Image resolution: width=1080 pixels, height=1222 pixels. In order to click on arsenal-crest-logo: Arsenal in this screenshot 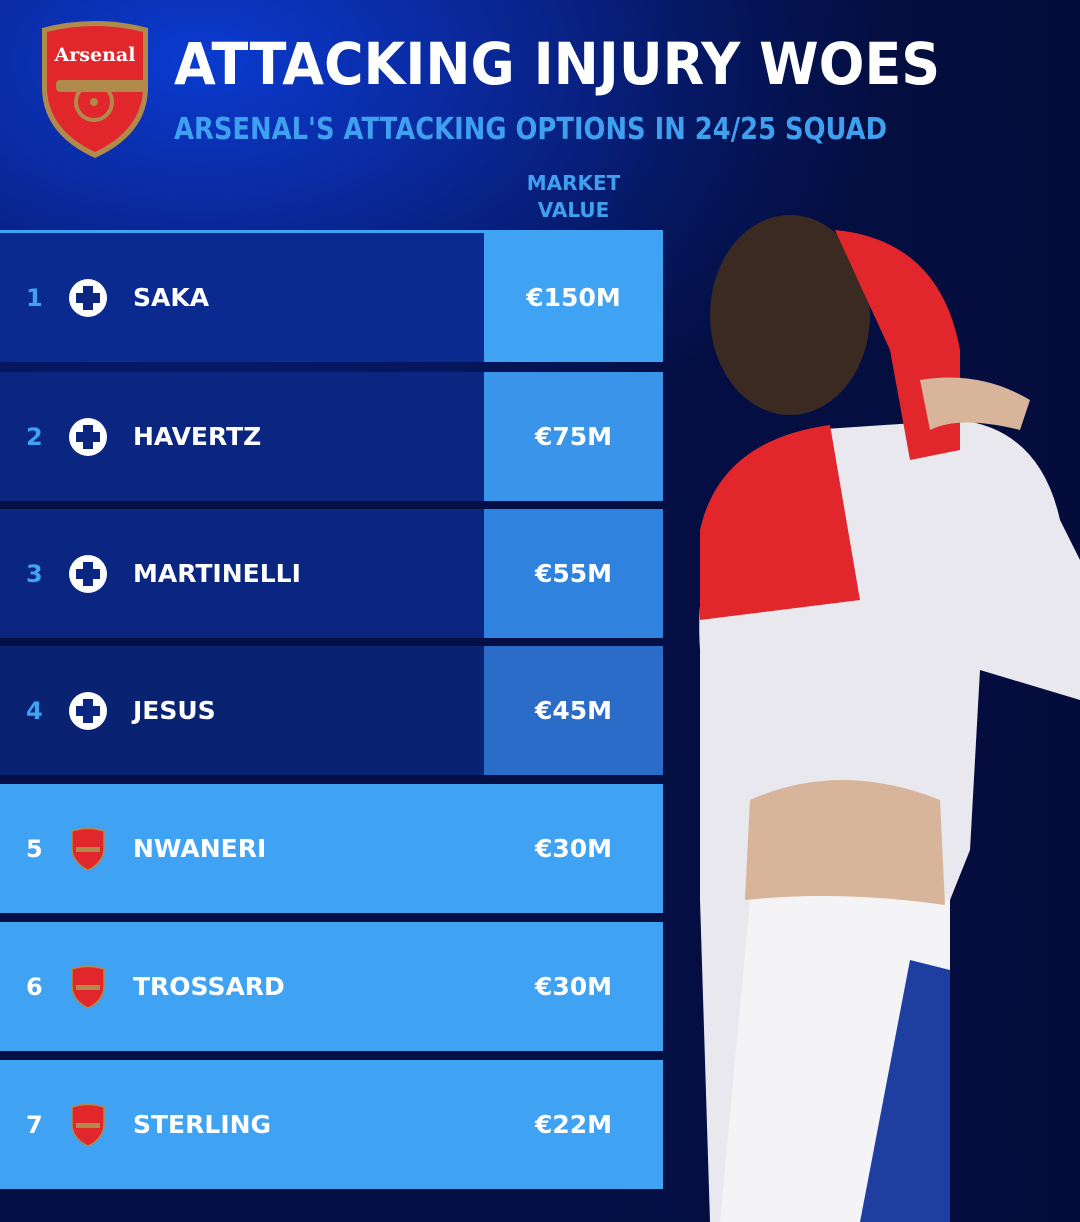, I will do `click(95, 89)`.